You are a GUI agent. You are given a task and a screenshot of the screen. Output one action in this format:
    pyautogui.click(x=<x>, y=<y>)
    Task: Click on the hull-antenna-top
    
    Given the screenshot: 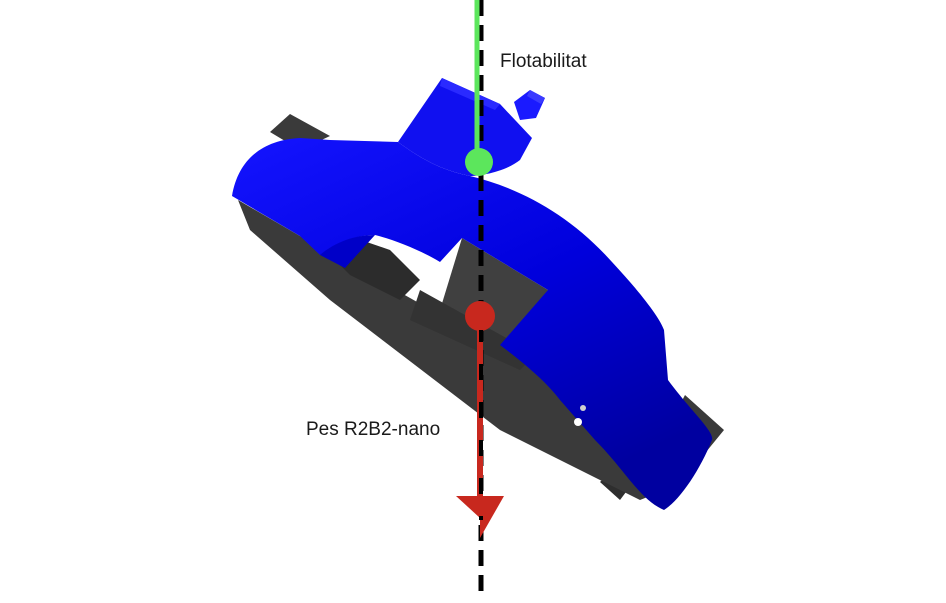 What is the action you would take?
    pyautogui.click(x=536, y=97)
    